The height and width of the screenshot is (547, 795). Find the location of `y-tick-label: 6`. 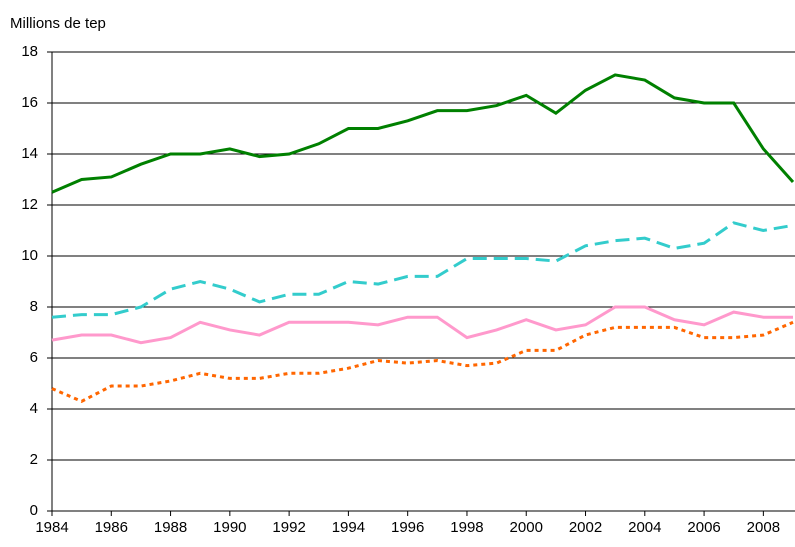

y-tick-label: 6 is located at coordinates (34, 357).